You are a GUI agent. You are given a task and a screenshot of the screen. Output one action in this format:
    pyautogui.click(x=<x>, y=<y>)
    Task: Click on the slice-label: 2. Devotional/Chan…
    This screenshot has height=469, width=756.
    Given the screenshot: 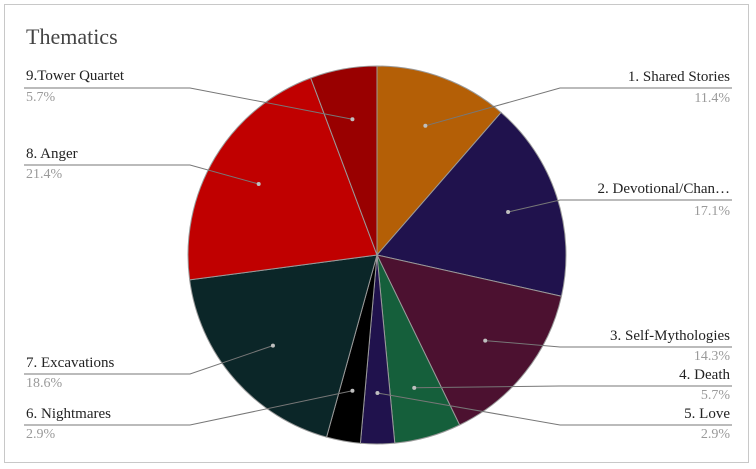 What is the action you would take?
    pyautogui.click(x=664, y=189)
    